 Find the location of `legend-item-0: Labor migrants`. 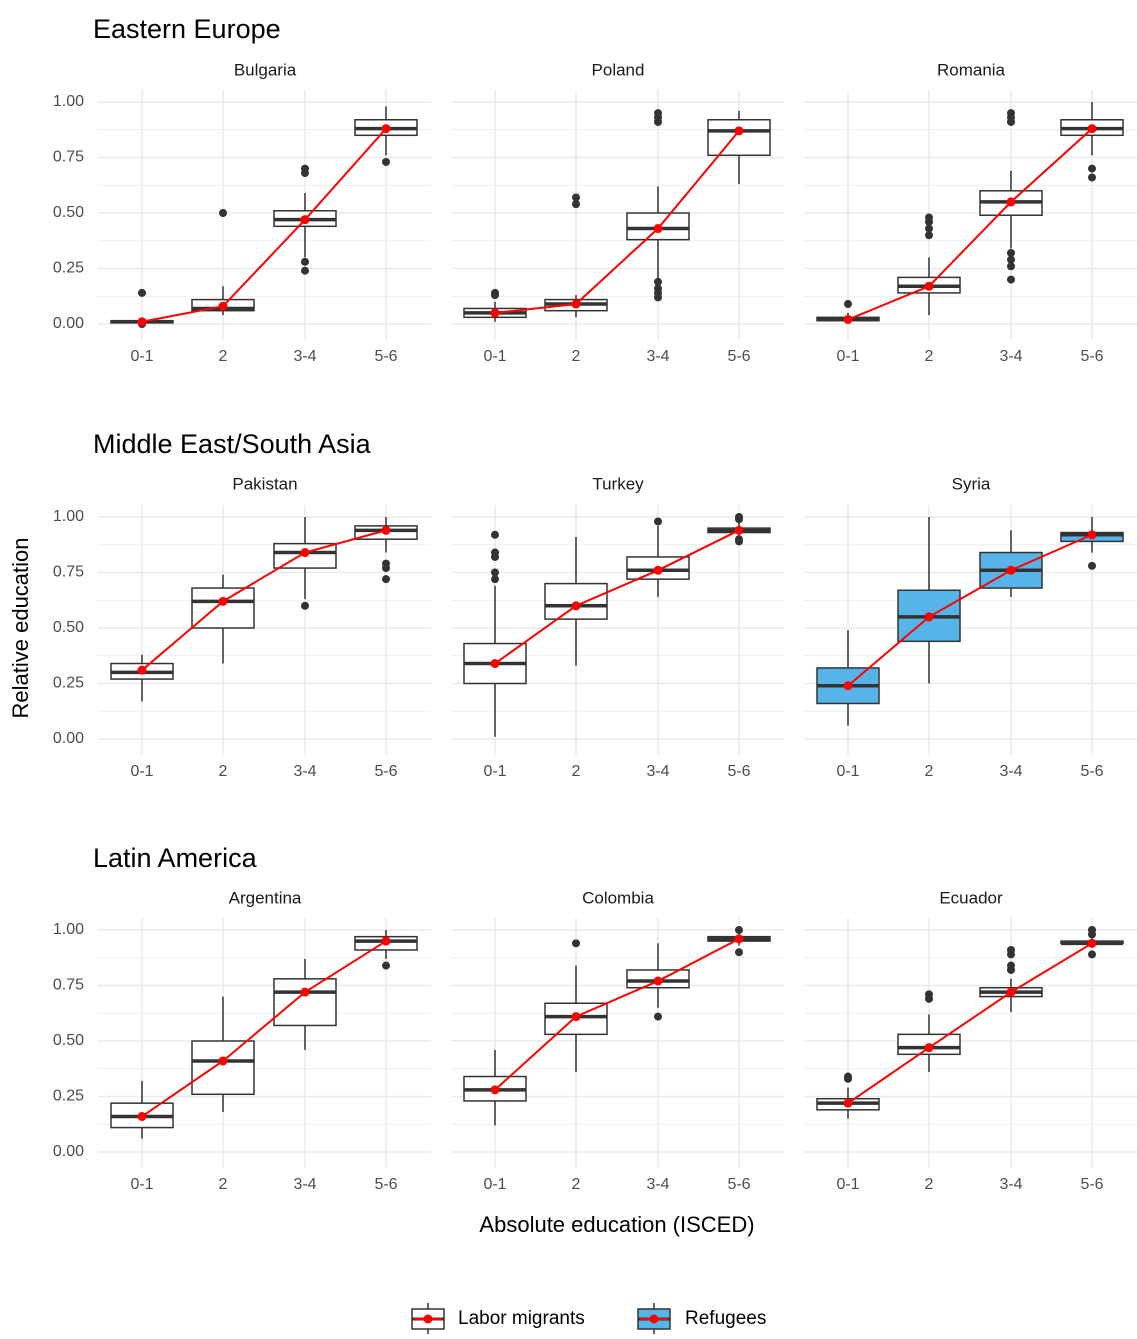

legend-item-0: Labor migrants is located at coordinates (498, 1319).